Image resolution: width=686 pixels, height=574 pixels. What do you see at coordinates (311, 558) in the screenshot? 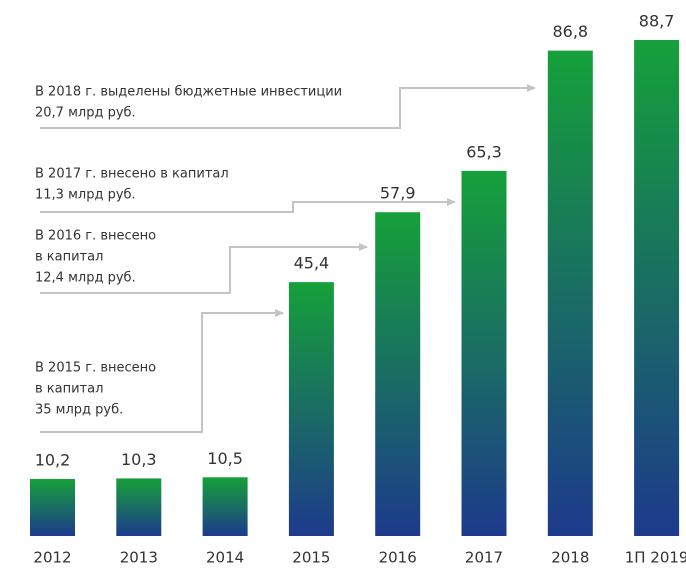
I see `x-tick-label: 2015` at bounding box center [311, 558].